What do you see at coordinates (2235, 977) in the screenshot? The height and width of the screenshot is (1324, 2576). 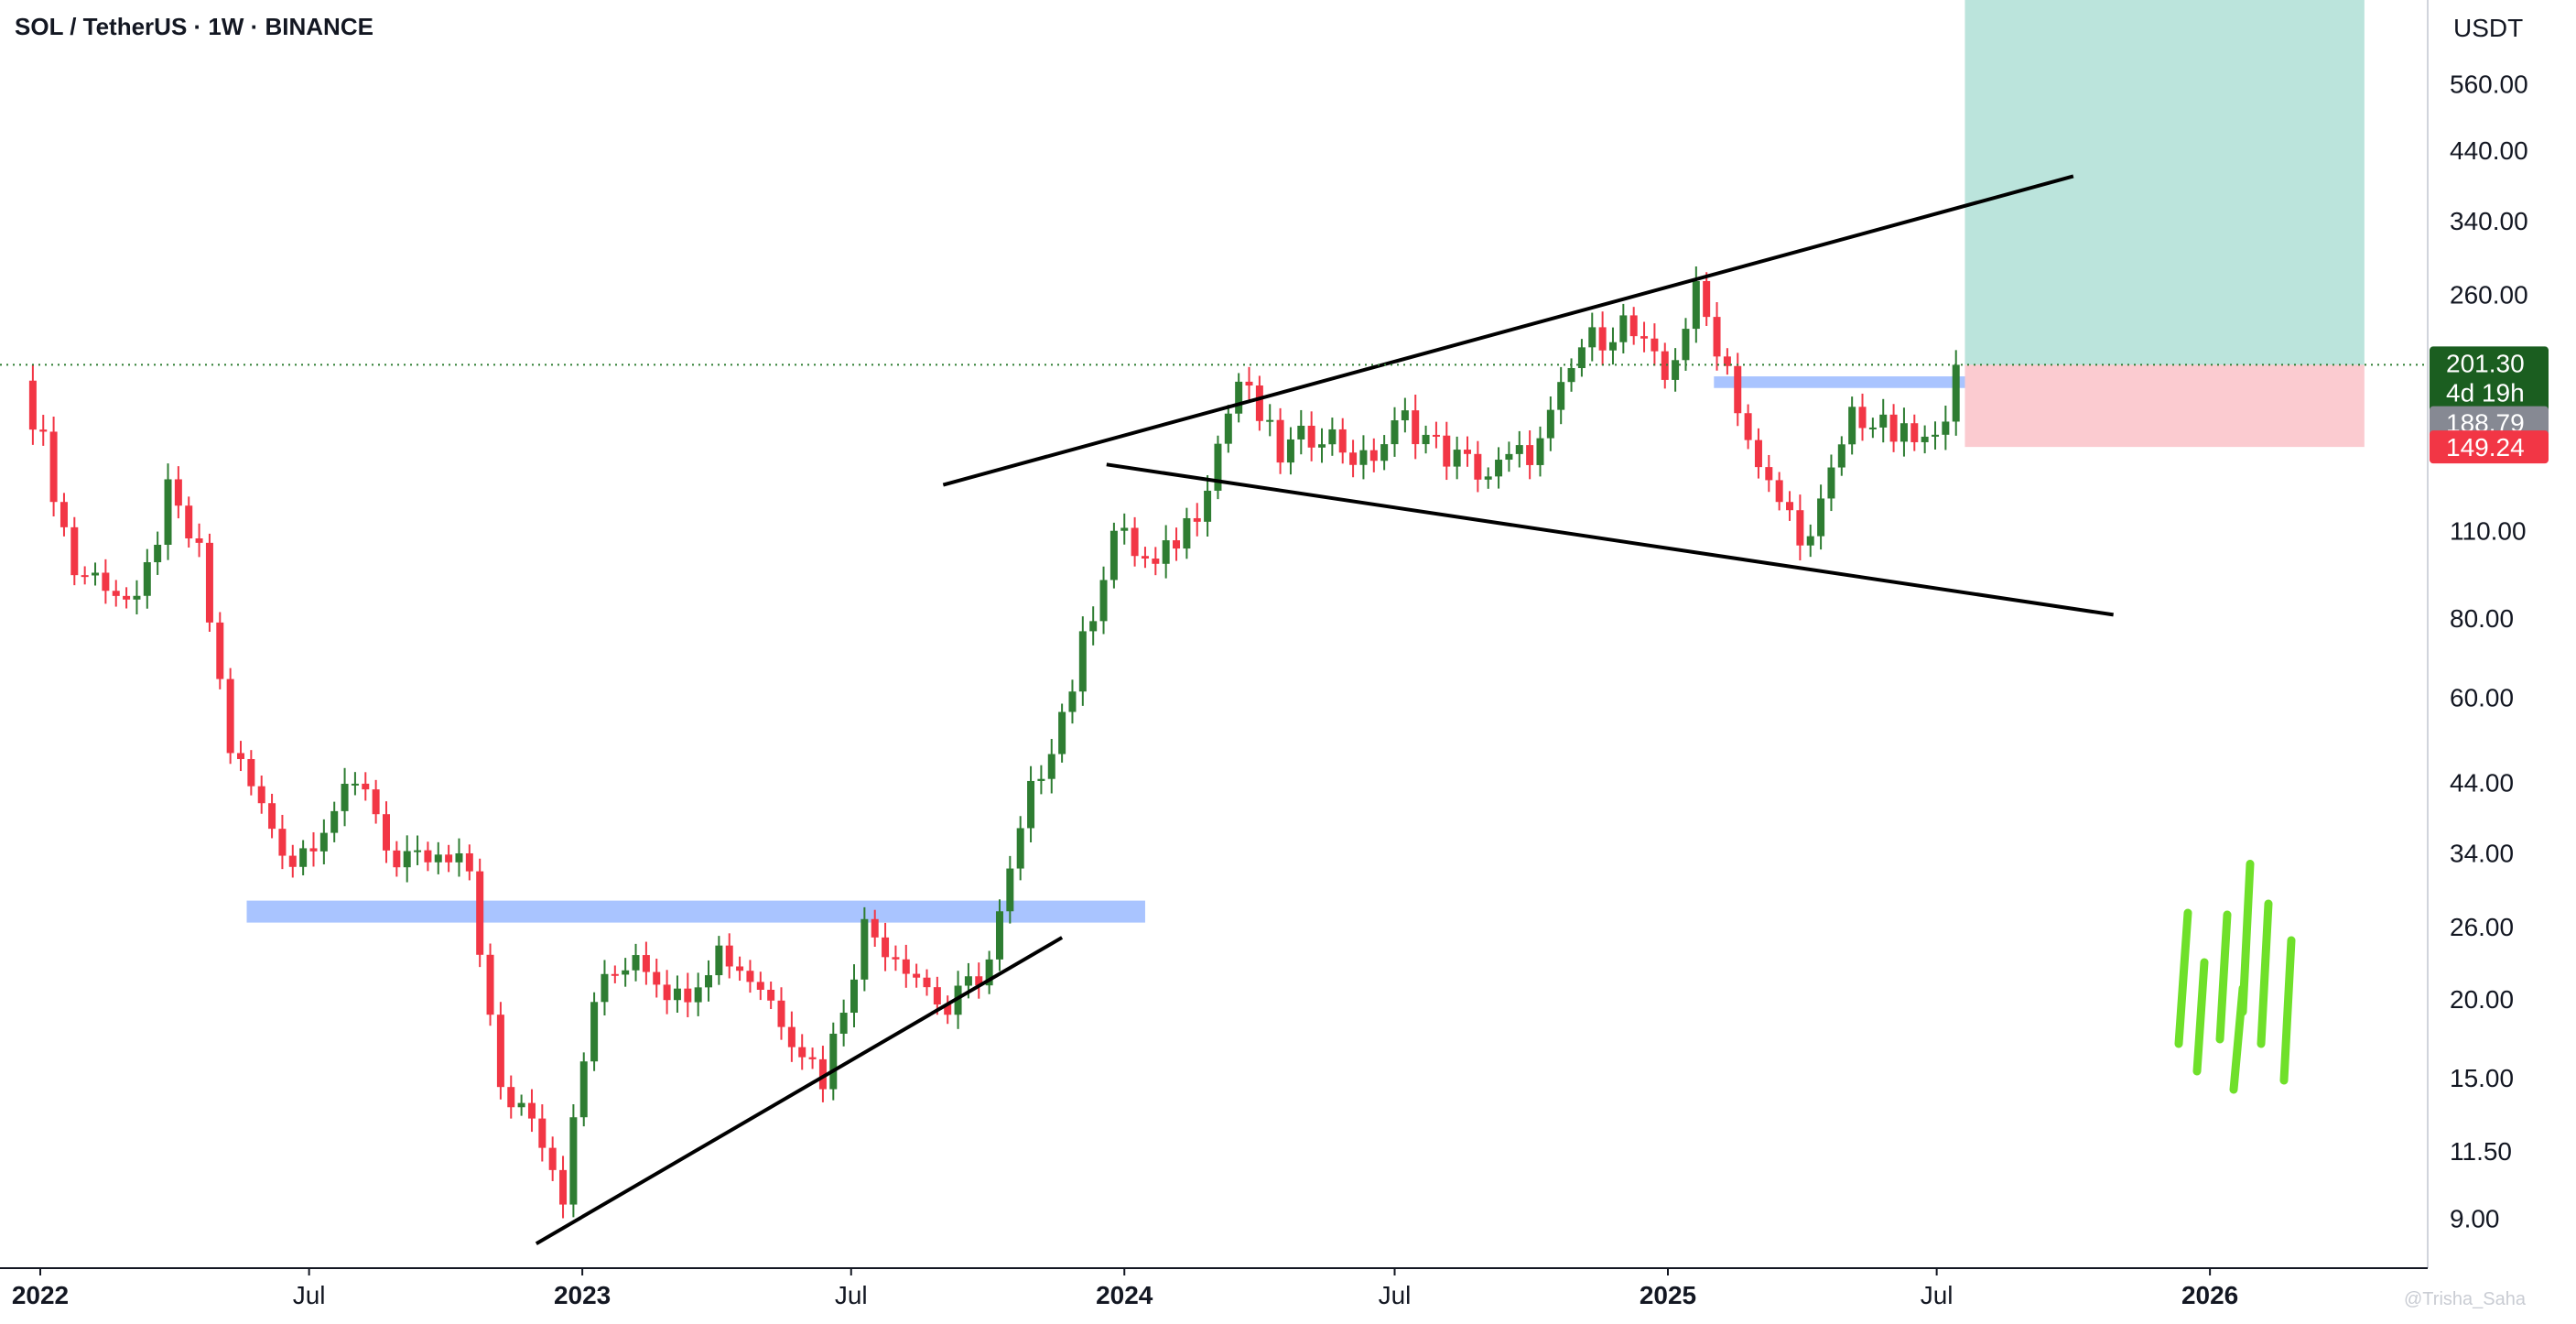 I see `logo-icon` at bounding box center [2235, 977].